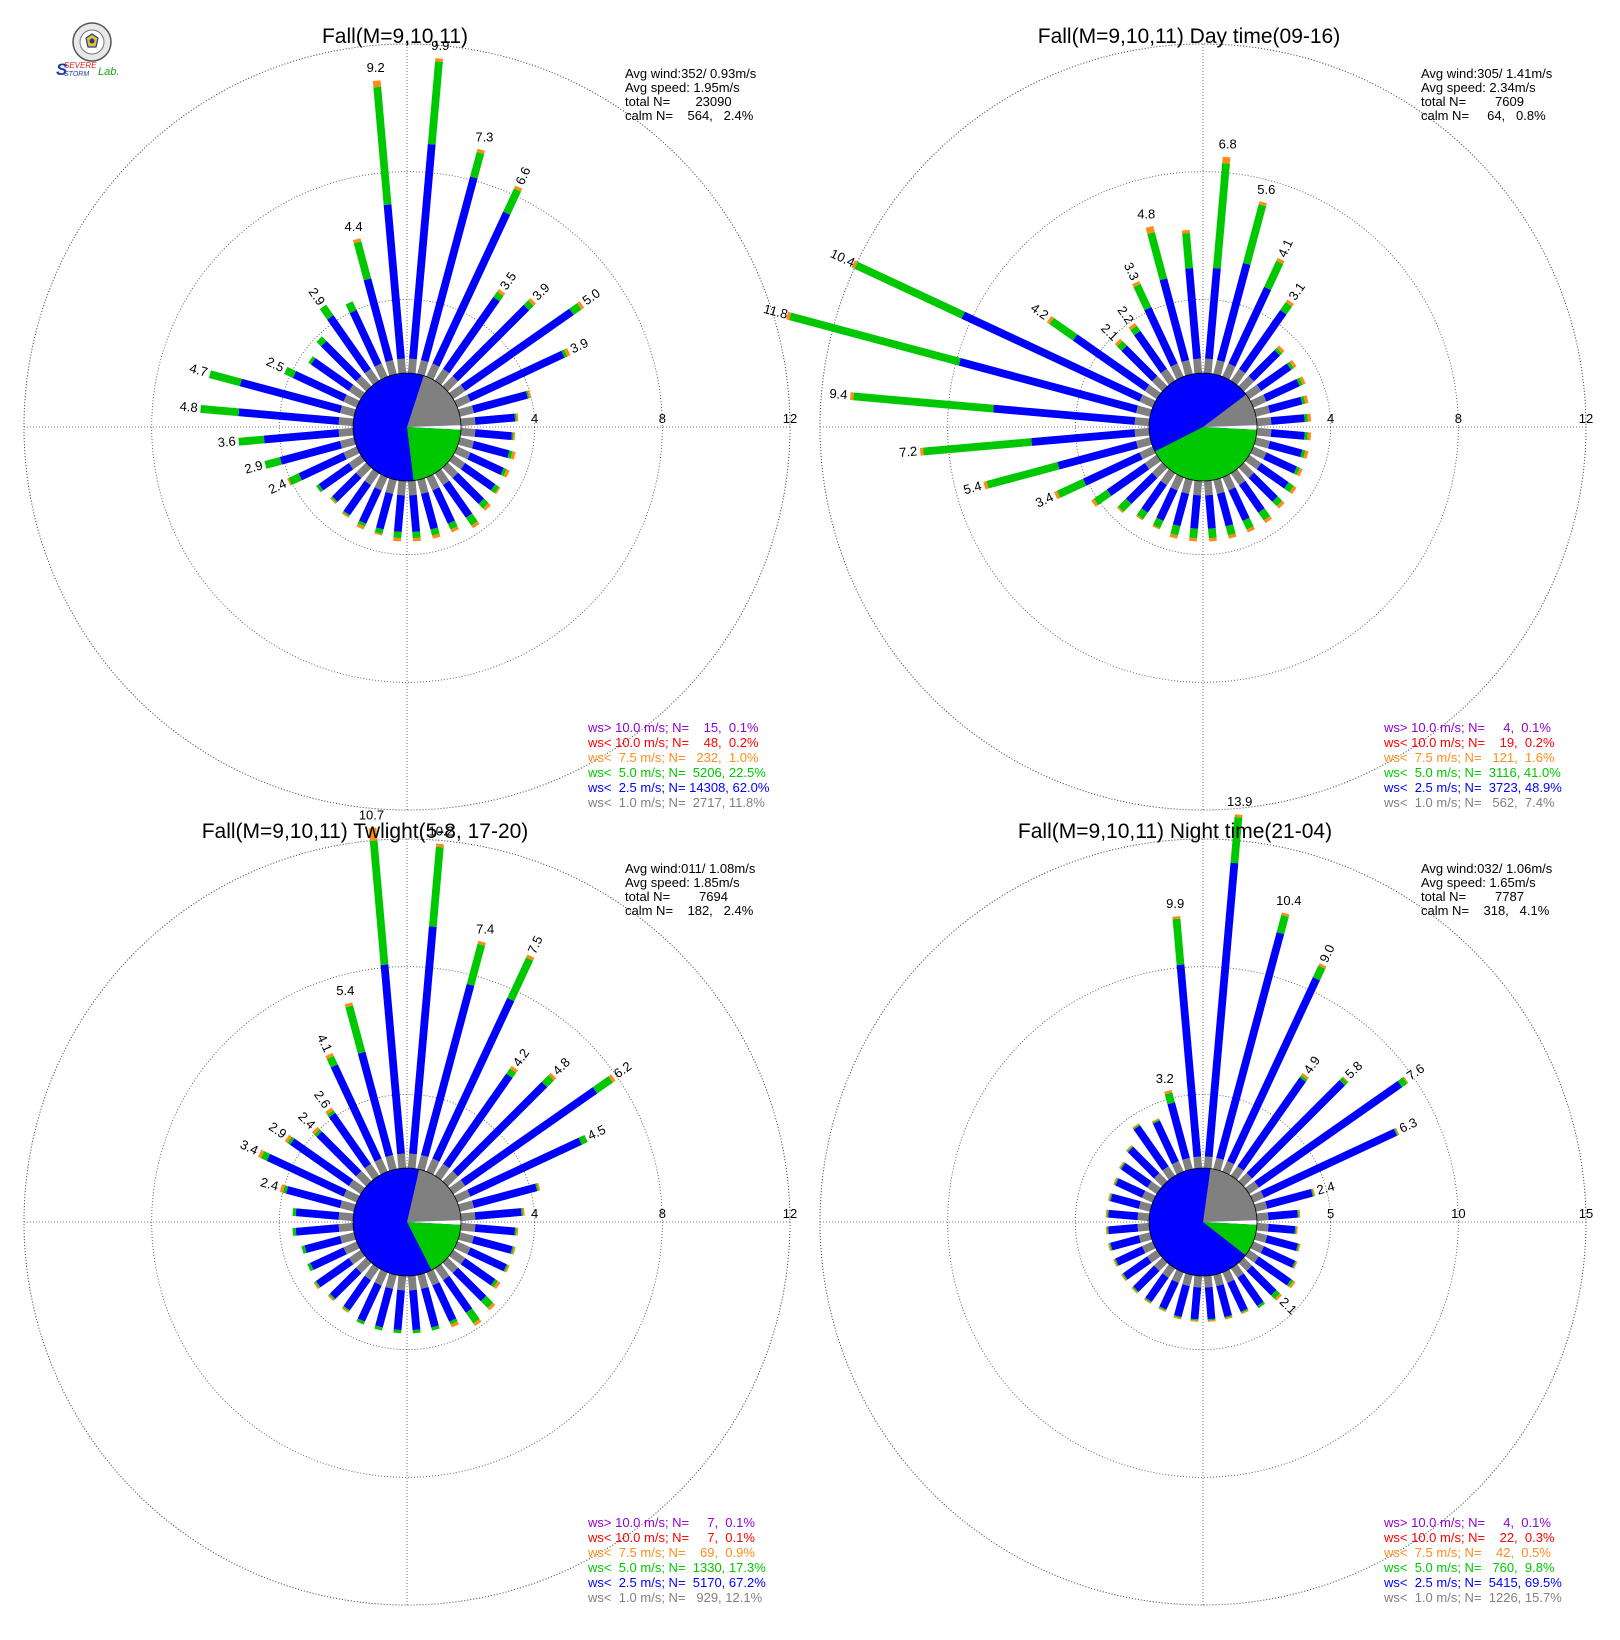 This screenshot has width=1620, height=1640. I want to click on petal-dir-335: 4.1, so click(351, 1104).